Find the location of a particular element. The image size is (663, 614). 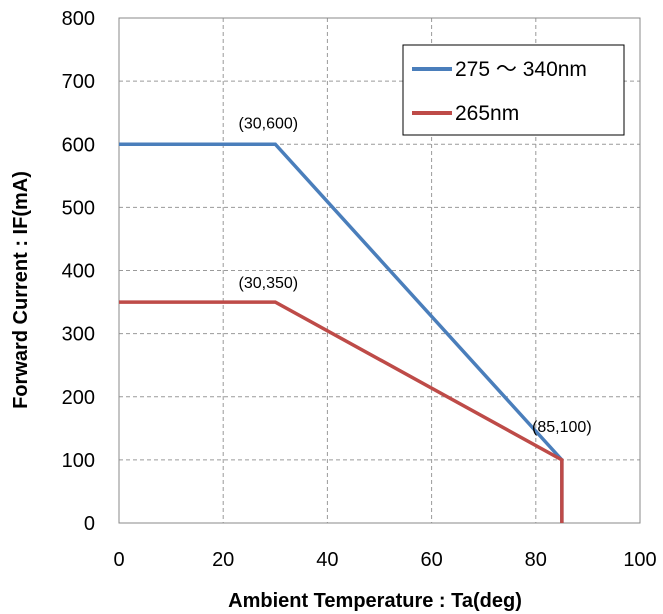

data-point-annotation: (30,350) is located at coordinates (269, 283).